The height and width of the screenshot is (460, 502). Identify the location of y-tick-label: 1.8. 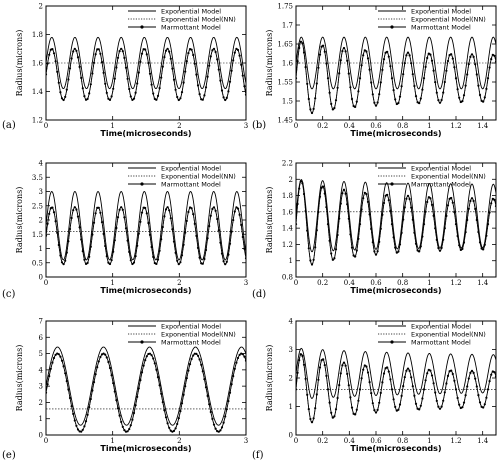
(37, 35).